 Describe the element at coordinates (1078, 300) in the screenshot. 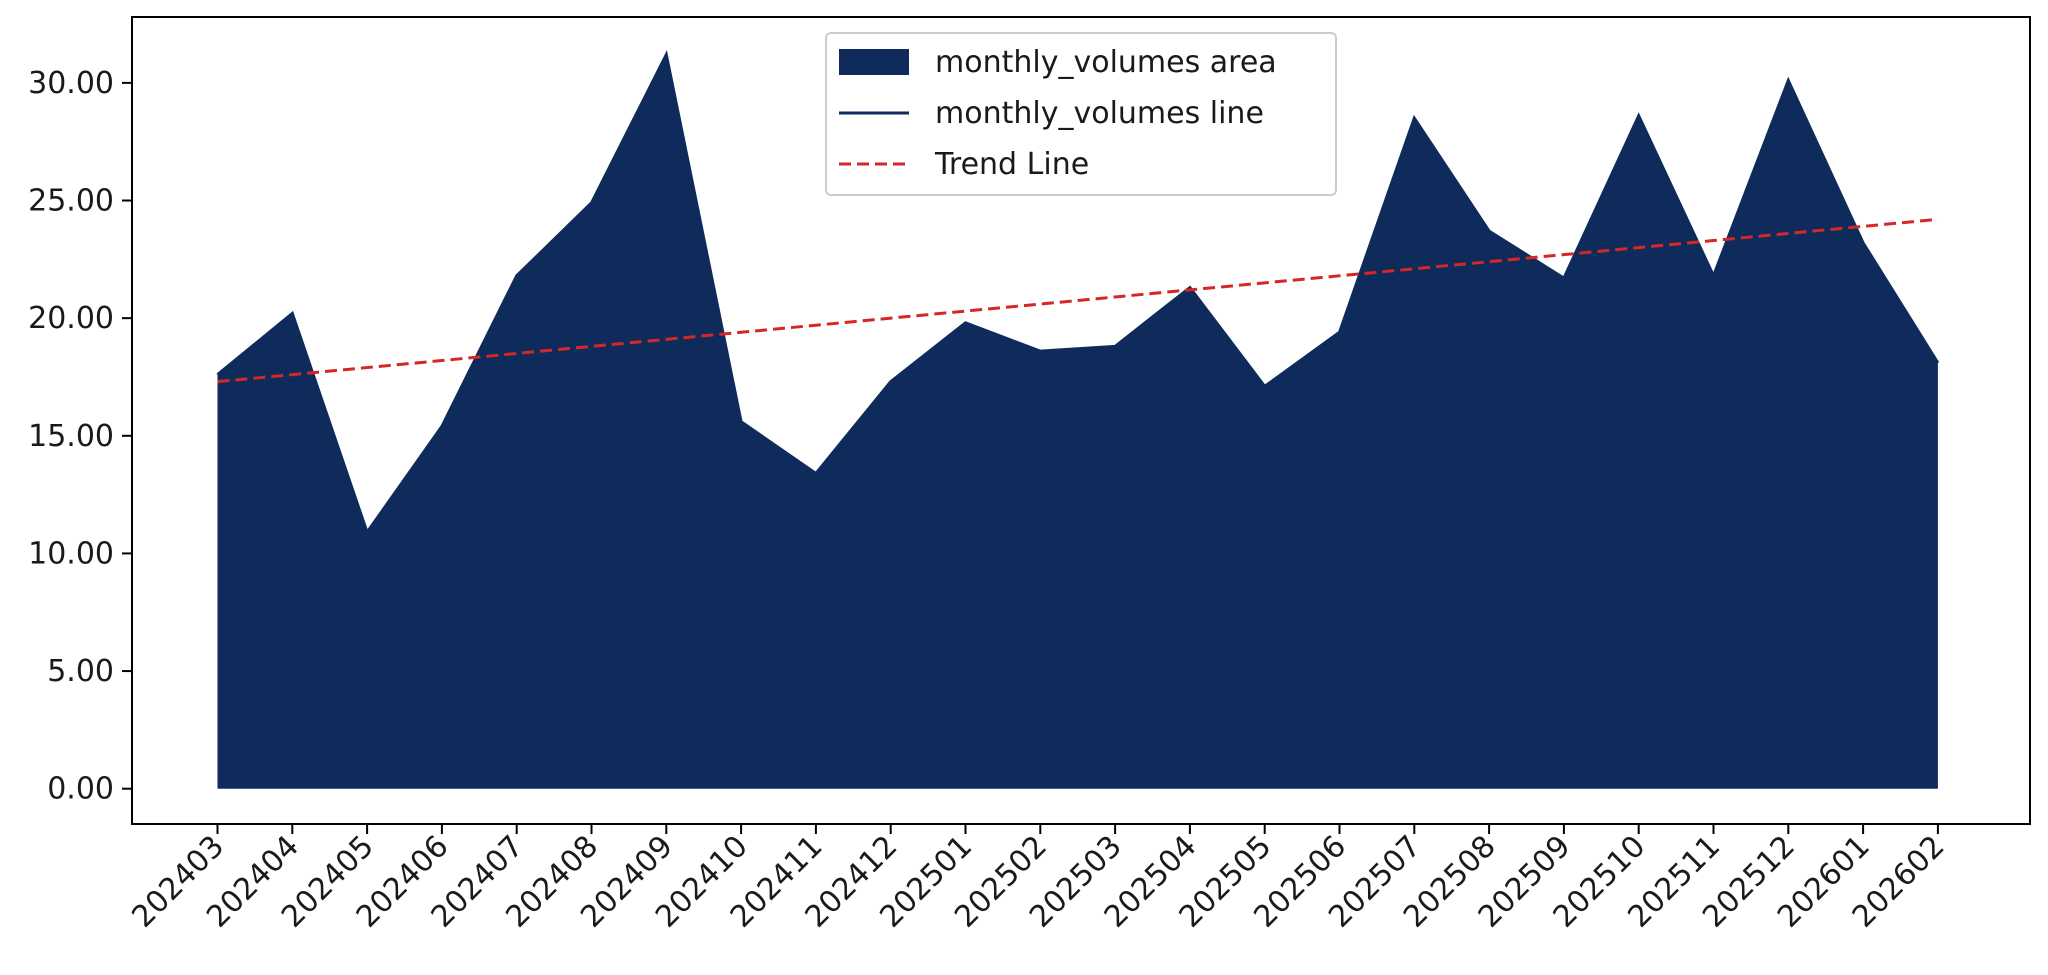

I see `trend-line` at that location.